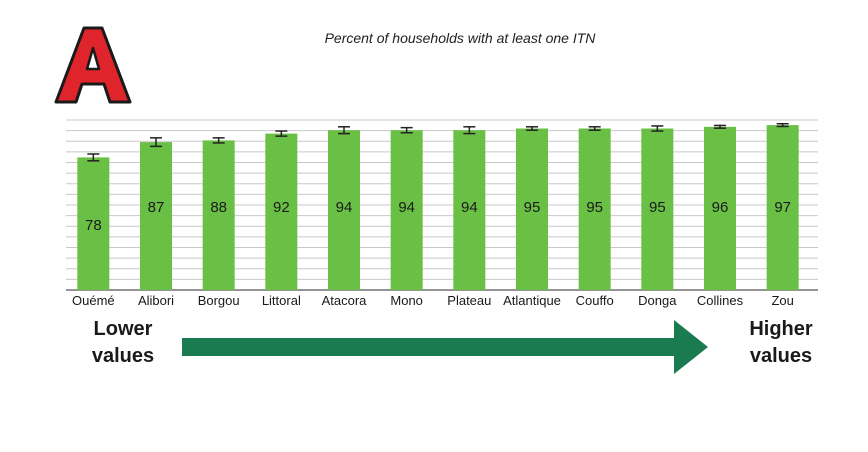  I want to click on bar-alibori, so click(156, 216).